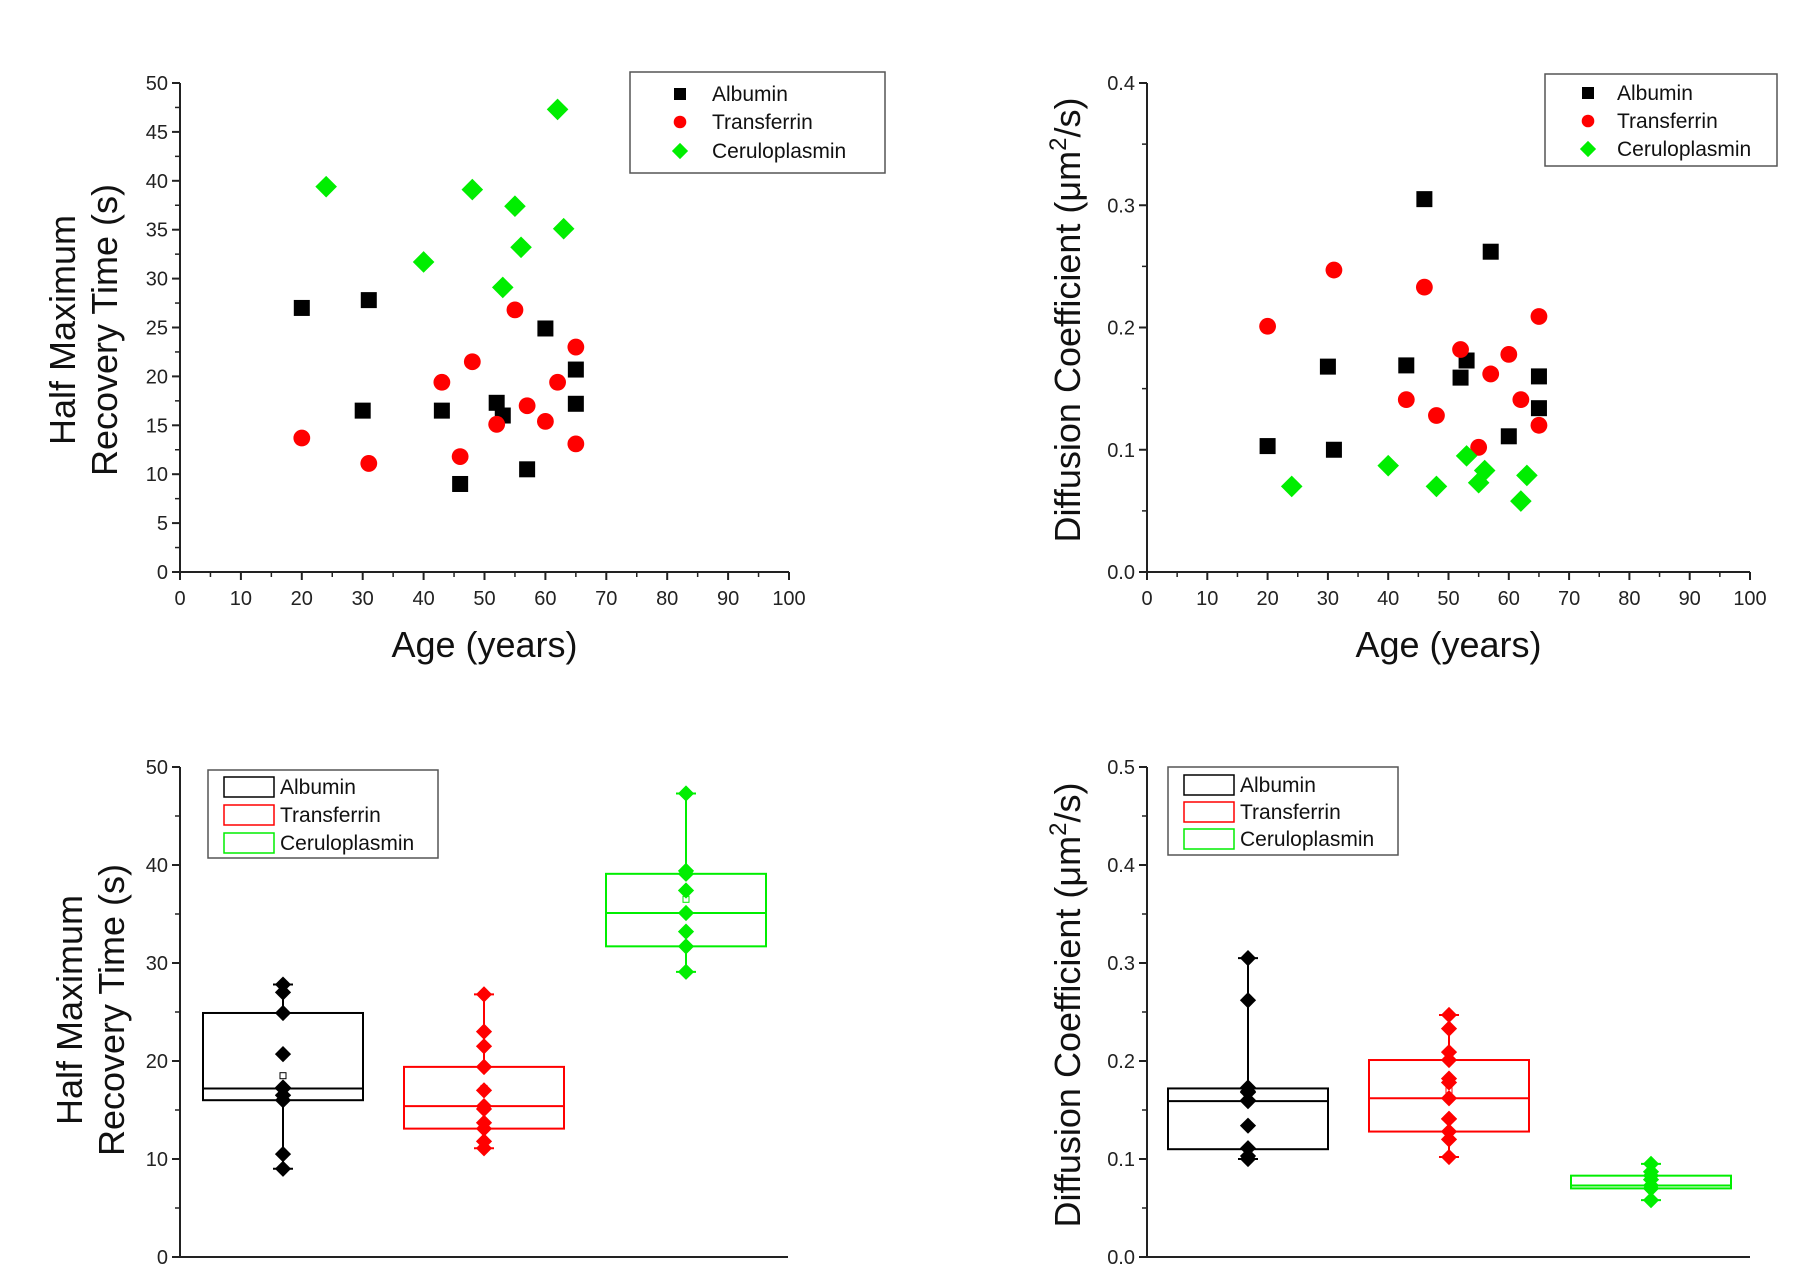 The width and height of the screenshot is (1802, 1277). What do you see at coordinates (1067, 347) in the screenshot?
I see `y-axis-title-main: Diffusion Coefficient (μm` at bounding box center [1067, 347].